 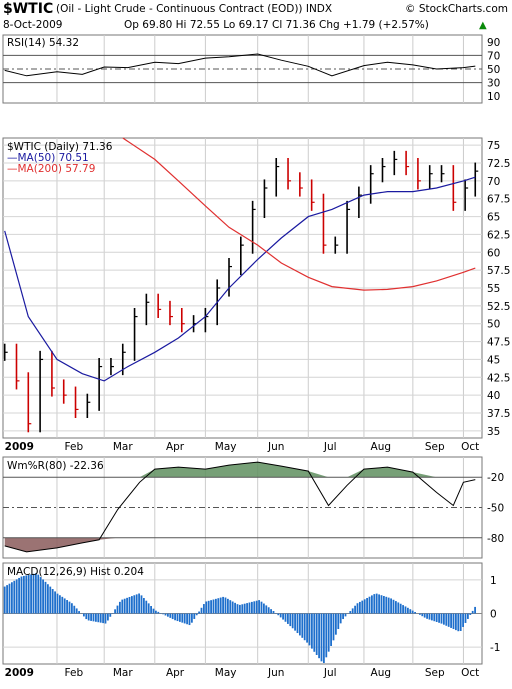 I want to click on macd-month-label: Jun, so click(x=275, y=673).